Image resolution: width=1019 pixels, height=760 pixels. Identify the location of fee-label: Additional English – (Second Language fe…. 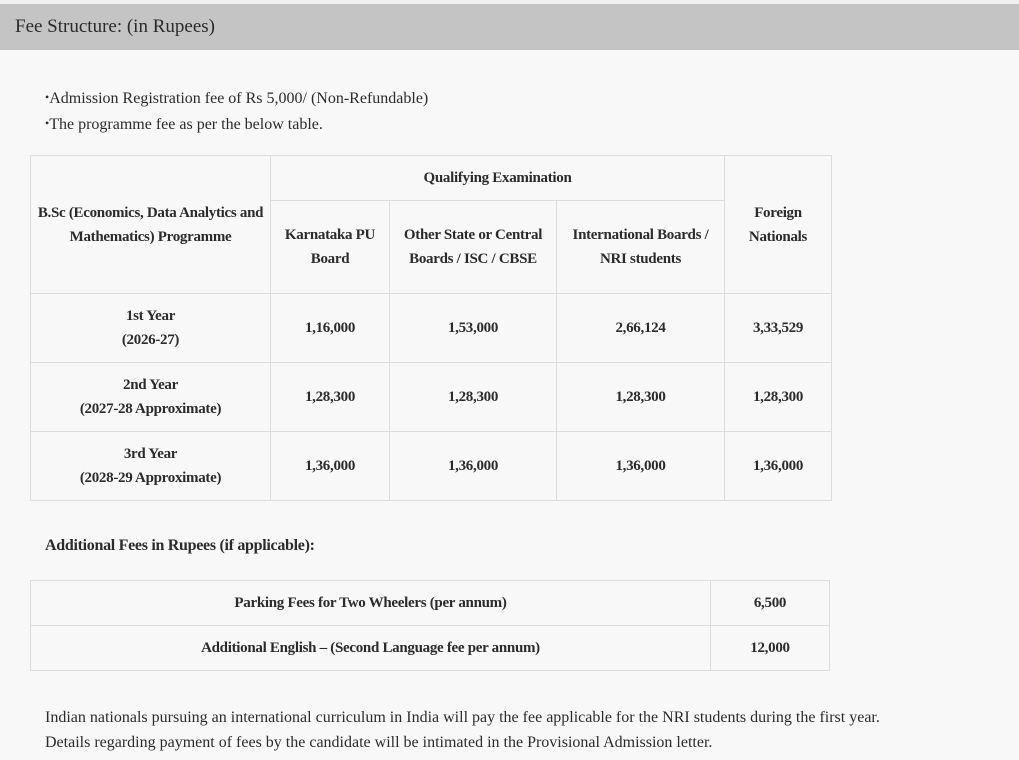
(370, 648).